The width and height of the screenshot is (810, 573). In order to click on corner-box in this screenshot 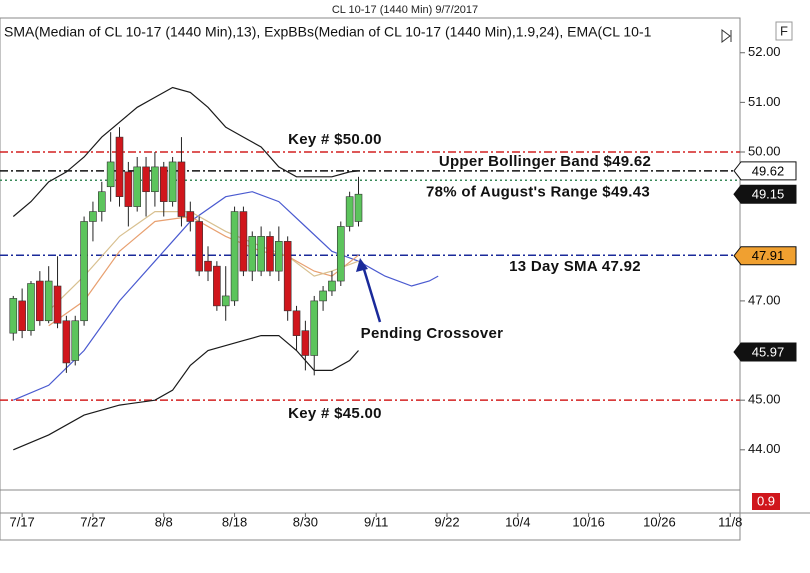, I will do `click(784, 31)`.